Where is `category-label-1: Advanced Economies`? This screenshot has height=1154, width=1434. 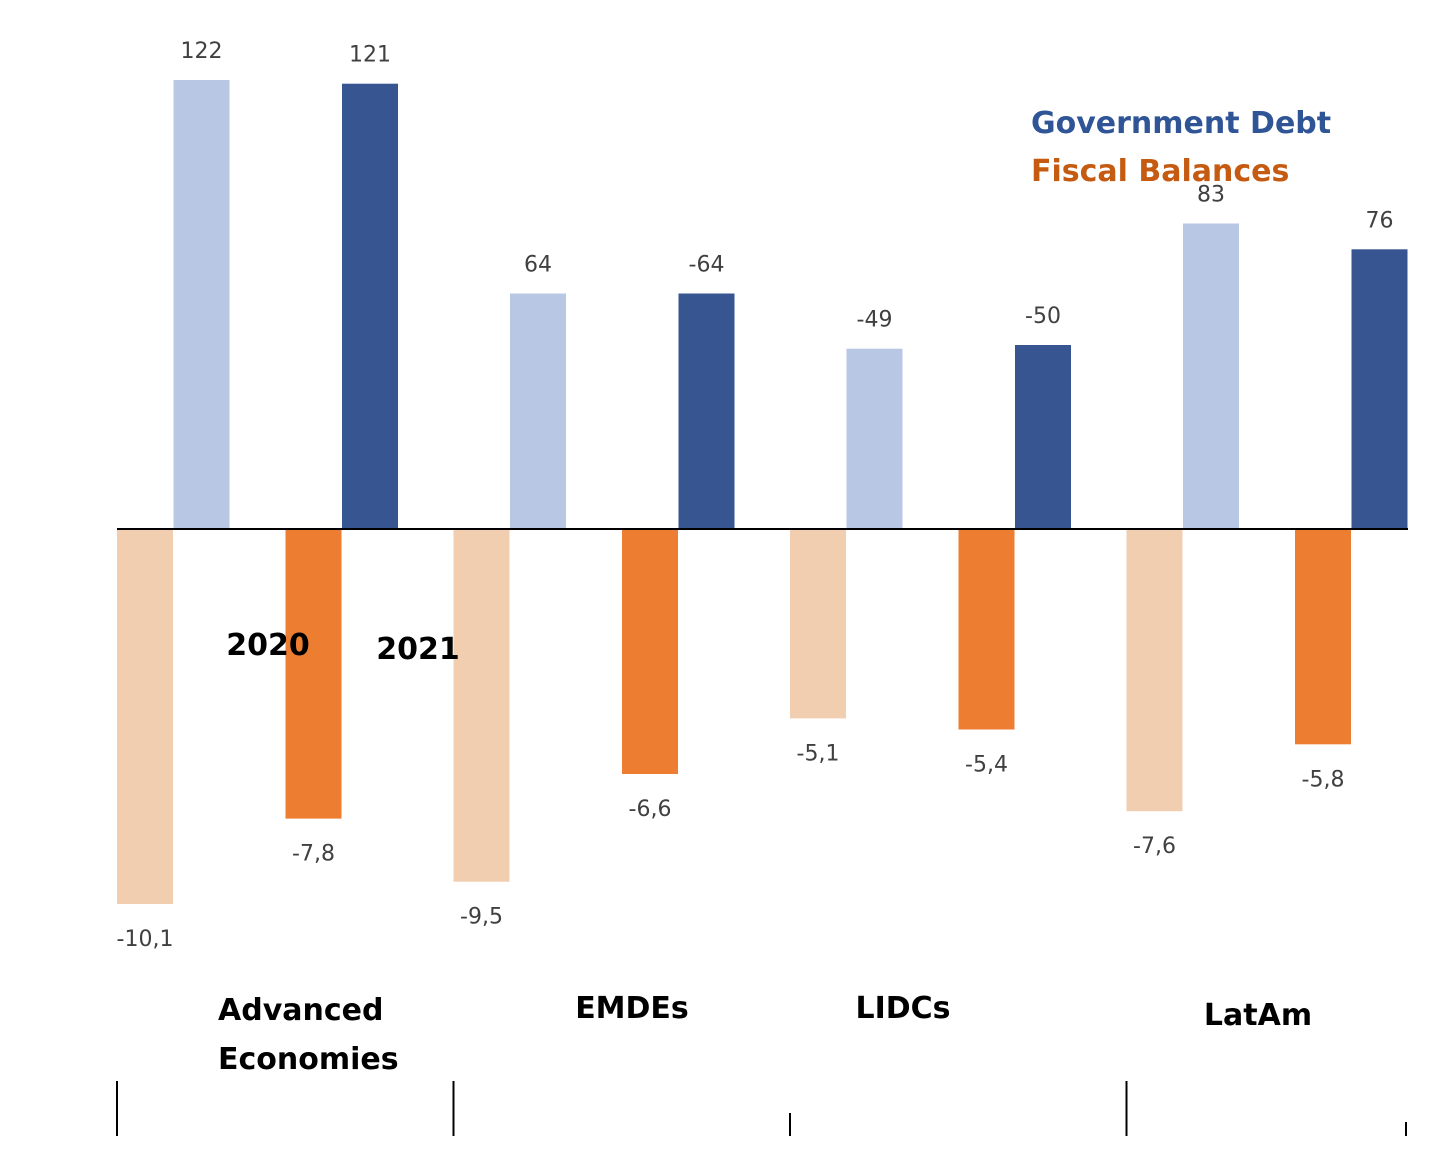
category-label-1: Advanced Economies is located at coordinates (308, 1035).